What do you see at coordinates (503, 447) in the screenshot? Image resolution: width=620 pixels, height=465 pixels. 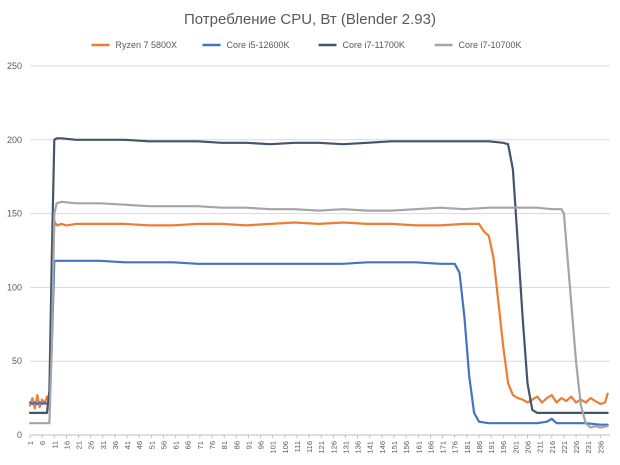 I see `x-tick-label: 196` at bounding box center [503, 447].